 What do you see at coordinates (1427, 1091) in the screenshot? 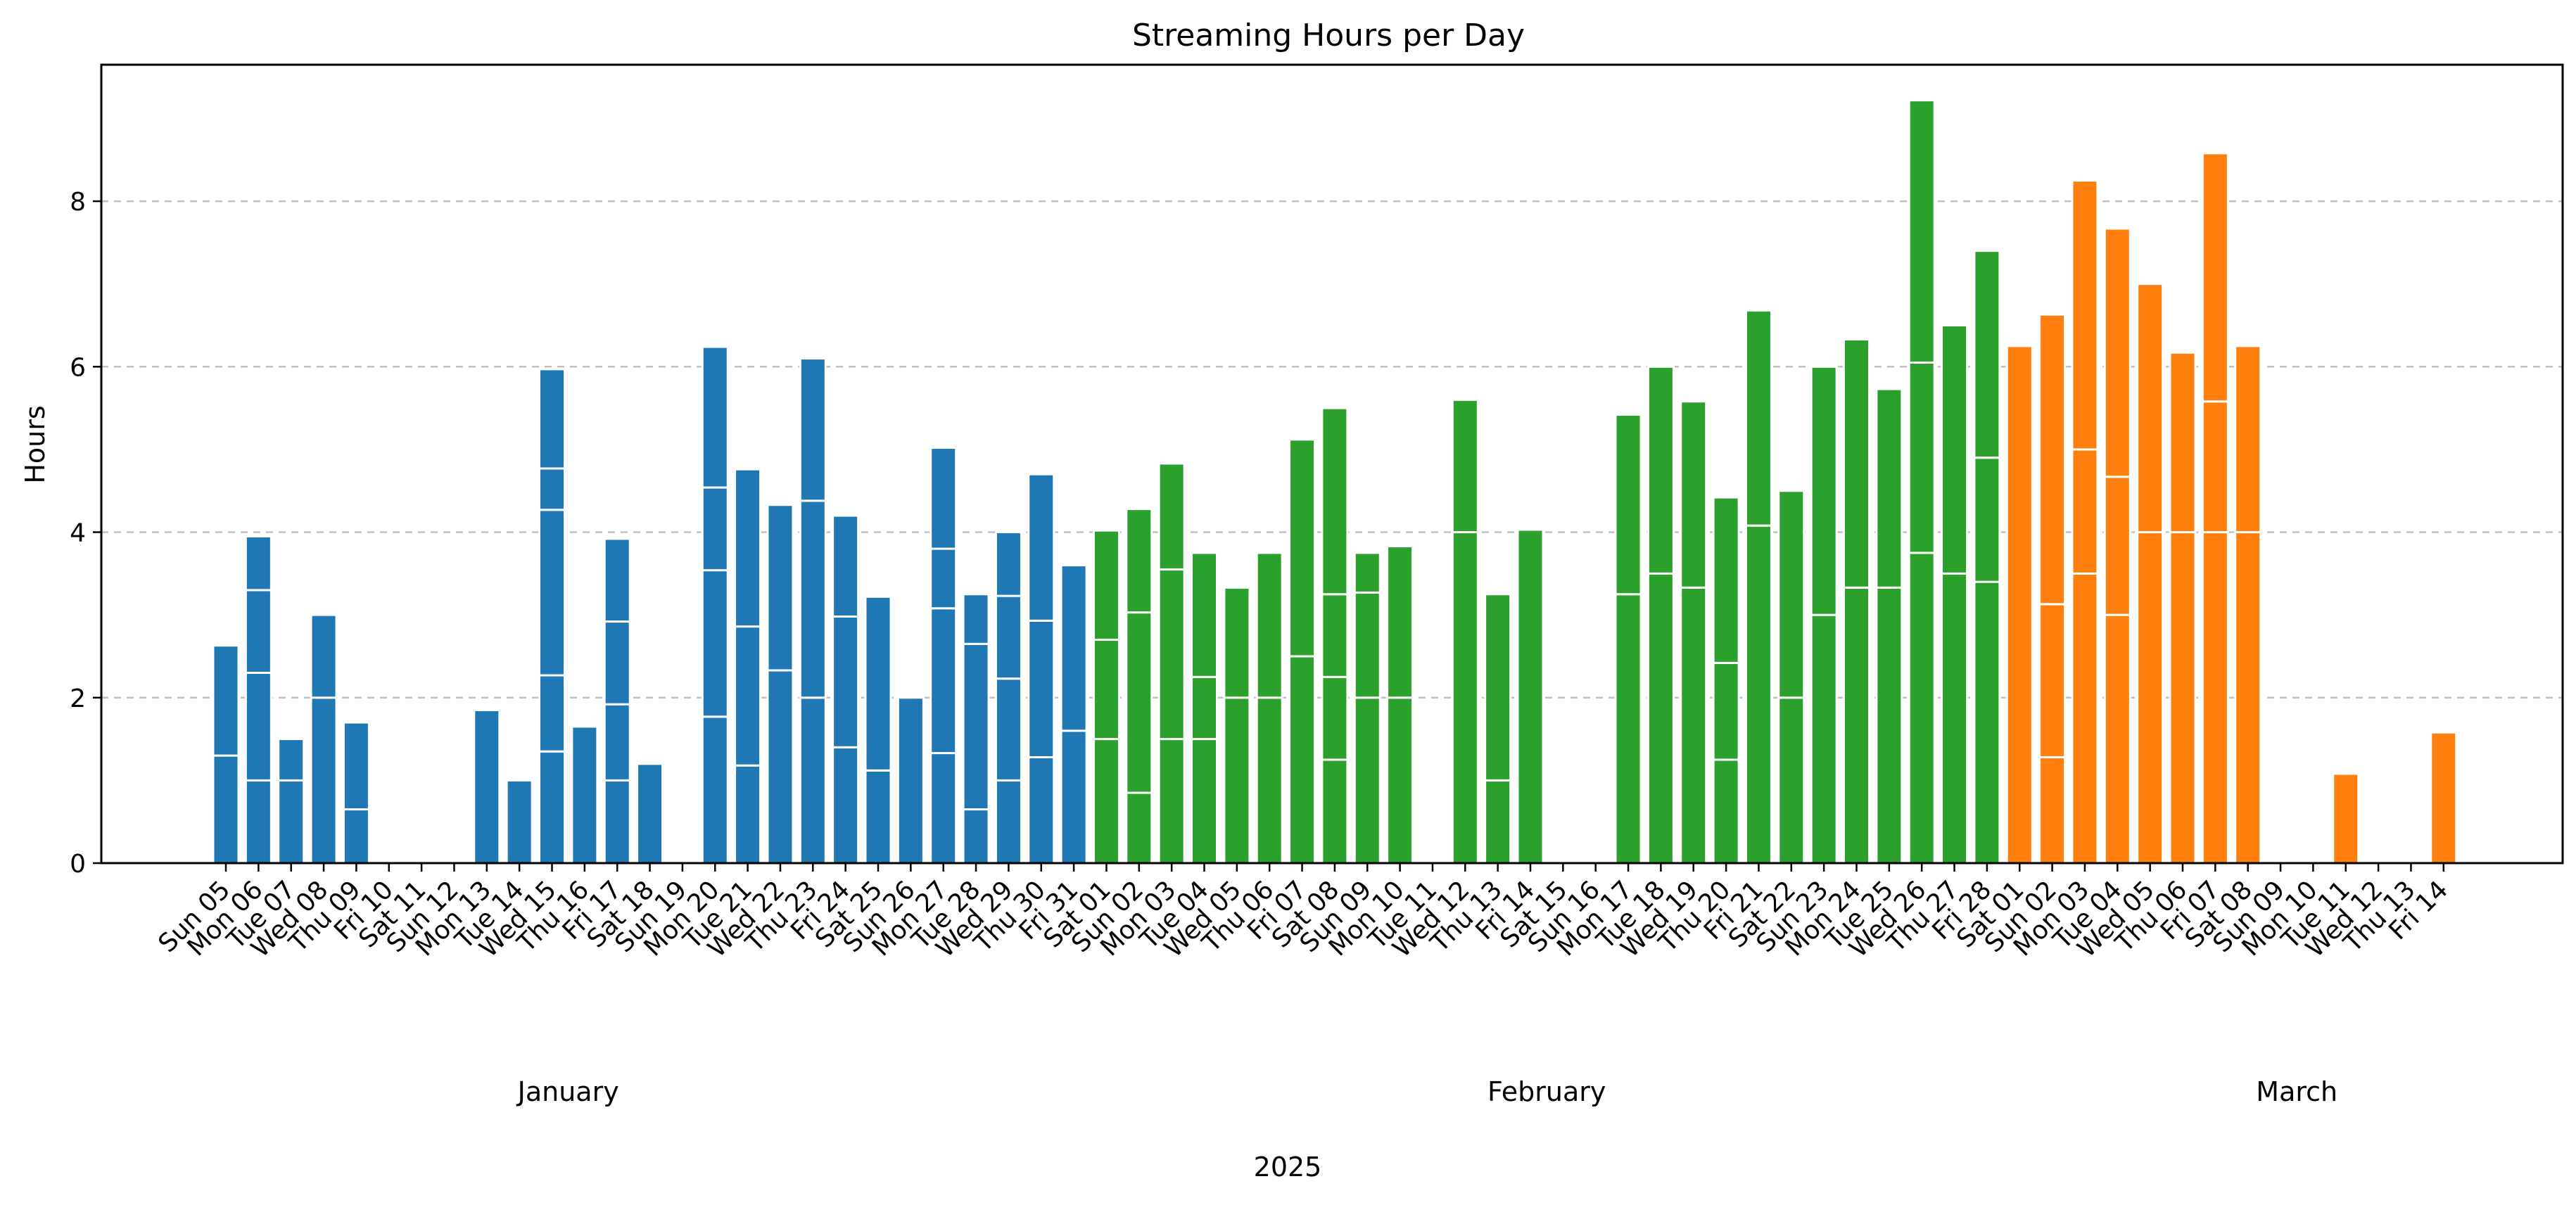
I see `month-labels: January February March` at bounding box center [1427, 1091].